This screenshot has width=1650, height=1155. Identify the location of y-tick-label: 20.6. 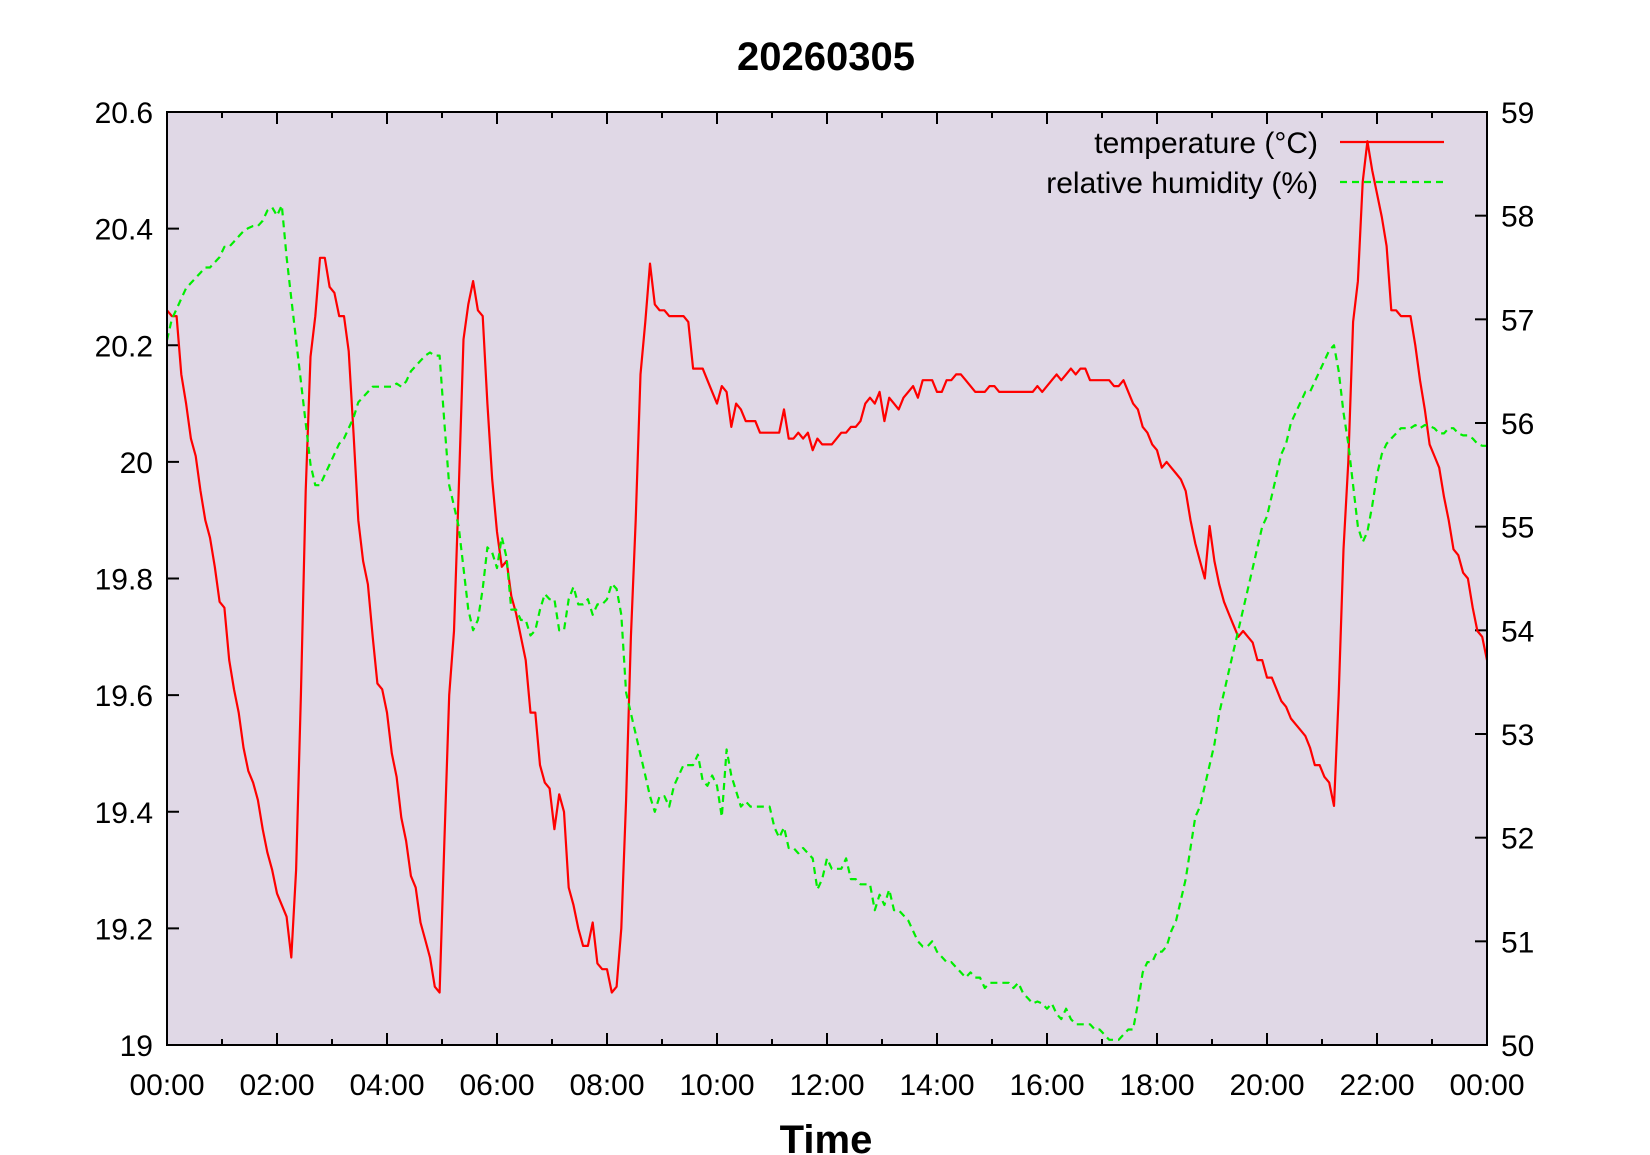
(124, 113).